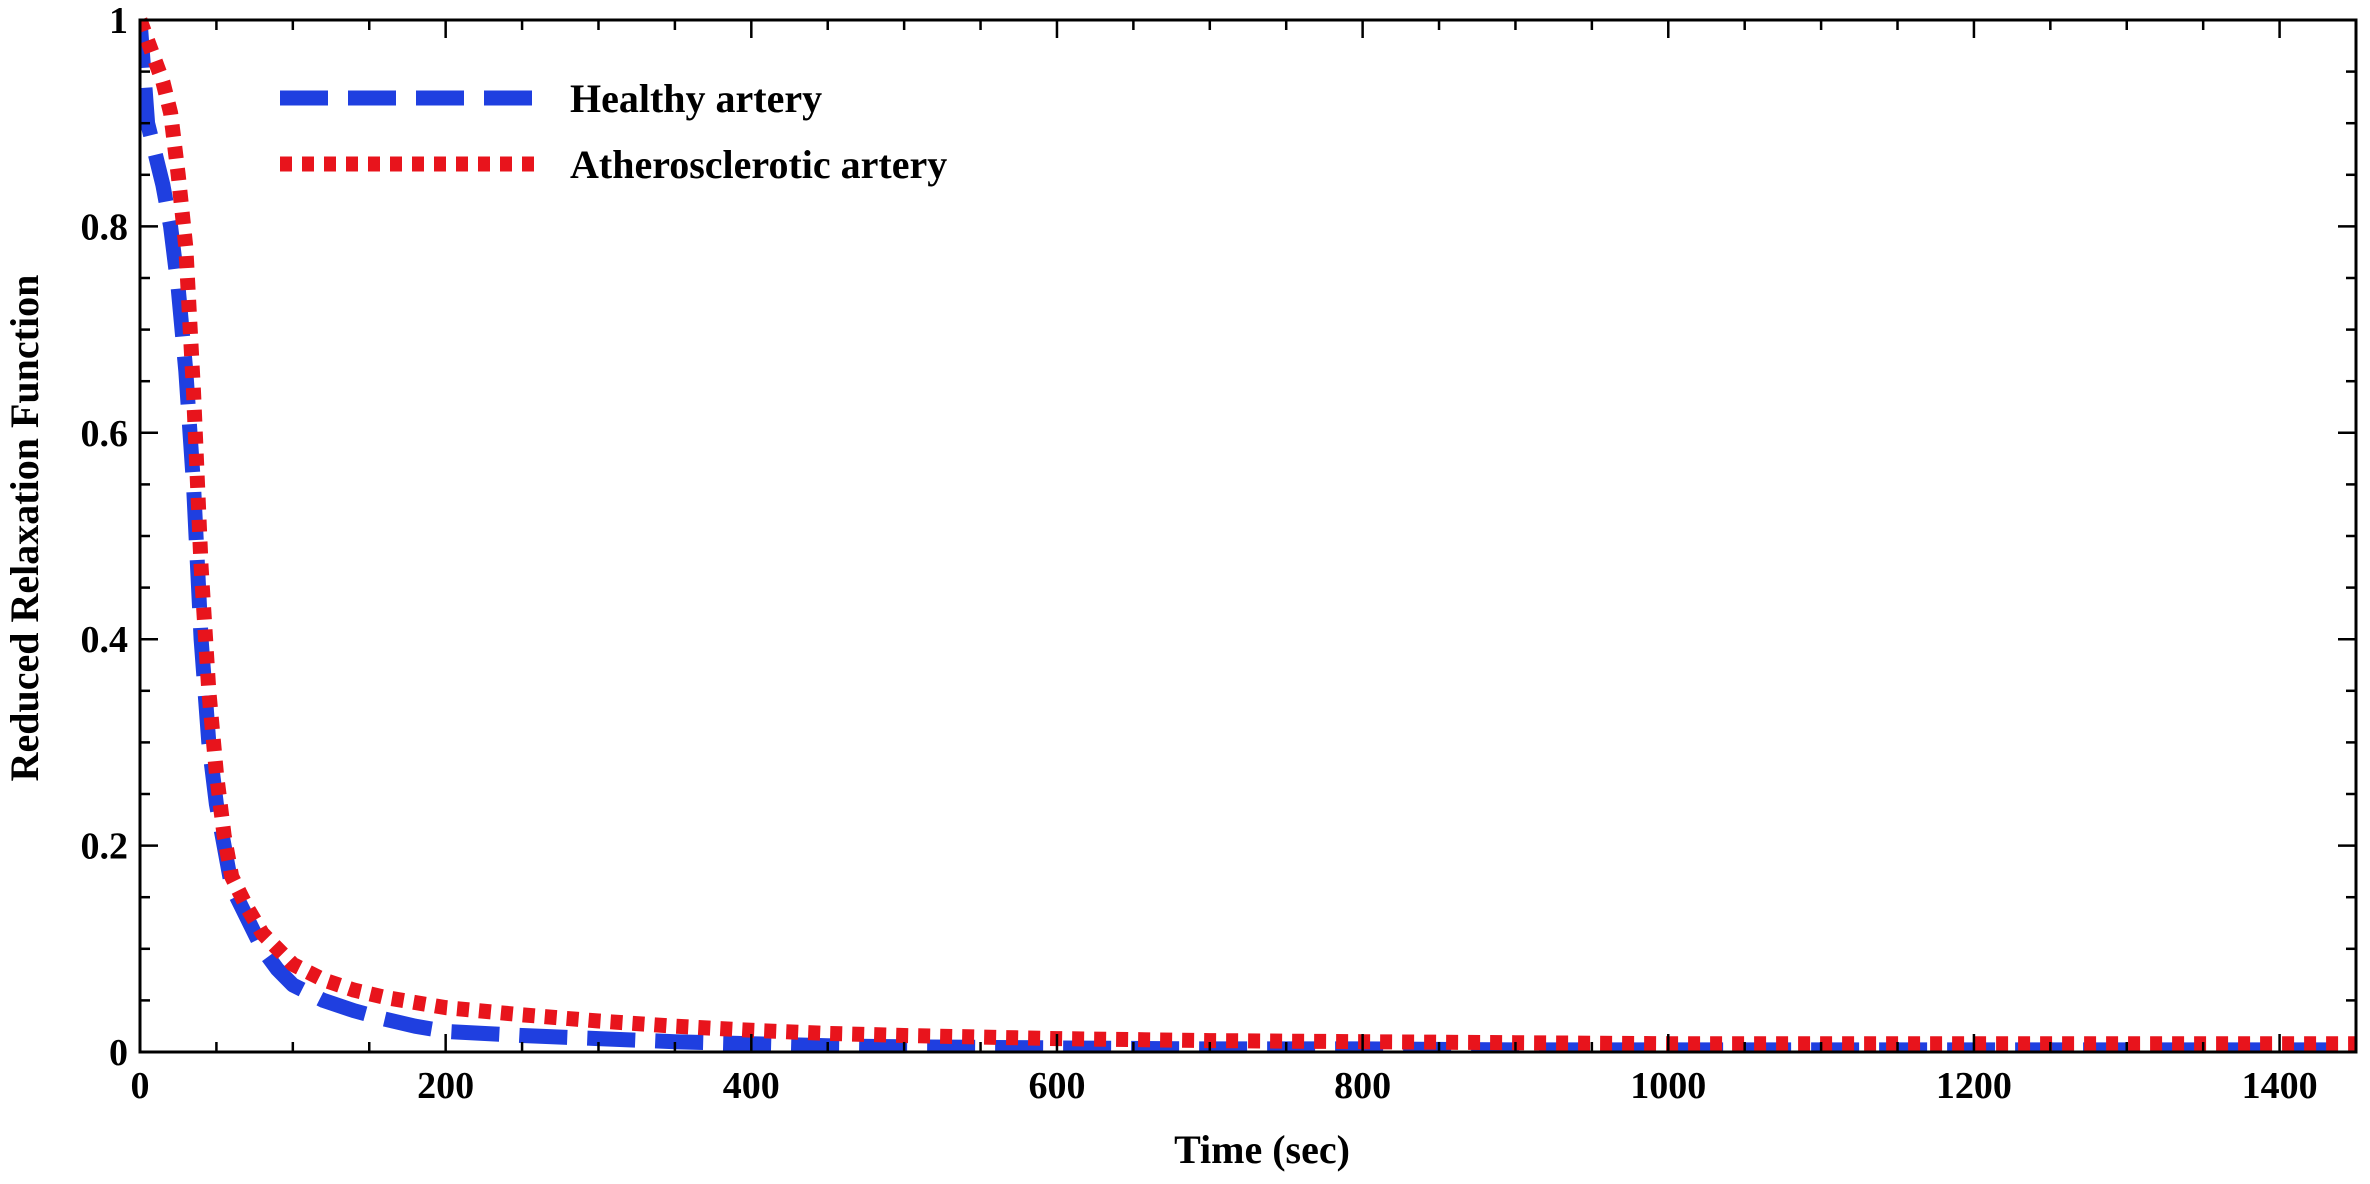  Describe the element at coordinates (1668, 1086) in the screenshot. I see `x-tick-label: 1000` at that location.